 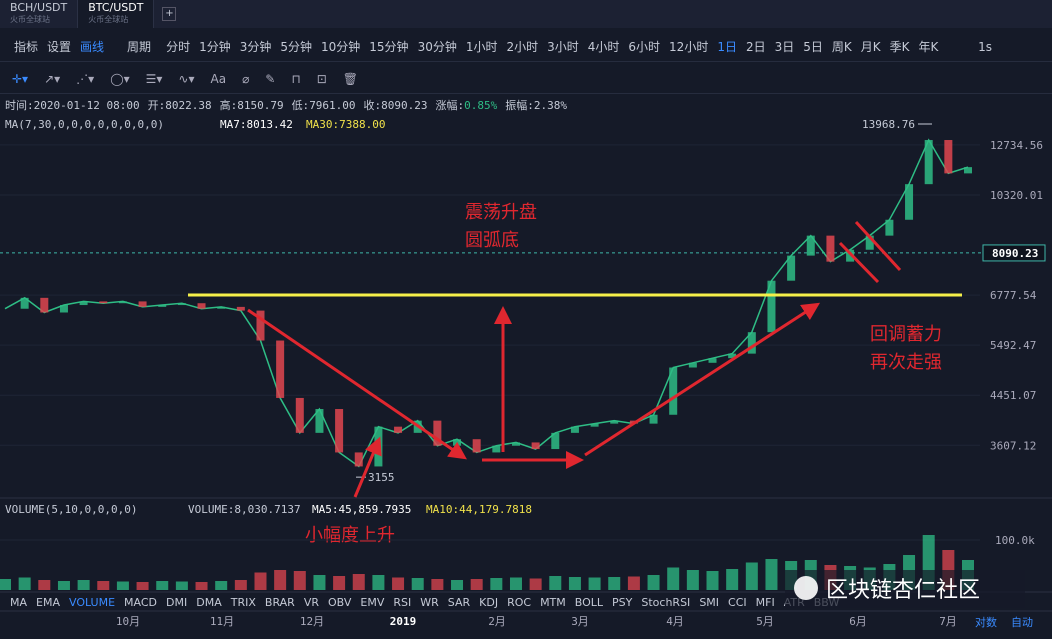 What do you see at coordinates (177, 602) in the screenshot?
I see `indicator-button: DMI` at bounding box center [177, 602].